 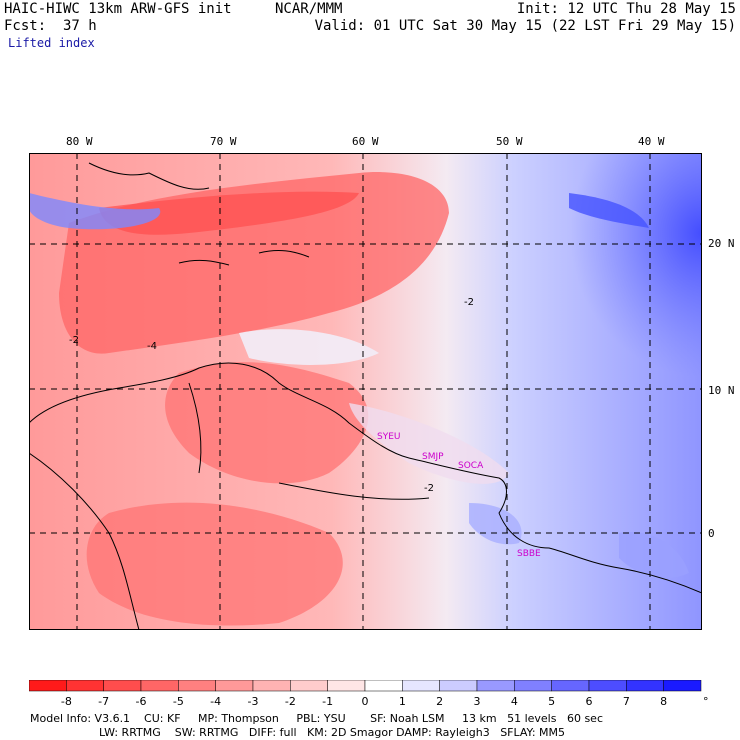 I want to click on org-label: NCAR/MMM, so click(x=309, y=9).